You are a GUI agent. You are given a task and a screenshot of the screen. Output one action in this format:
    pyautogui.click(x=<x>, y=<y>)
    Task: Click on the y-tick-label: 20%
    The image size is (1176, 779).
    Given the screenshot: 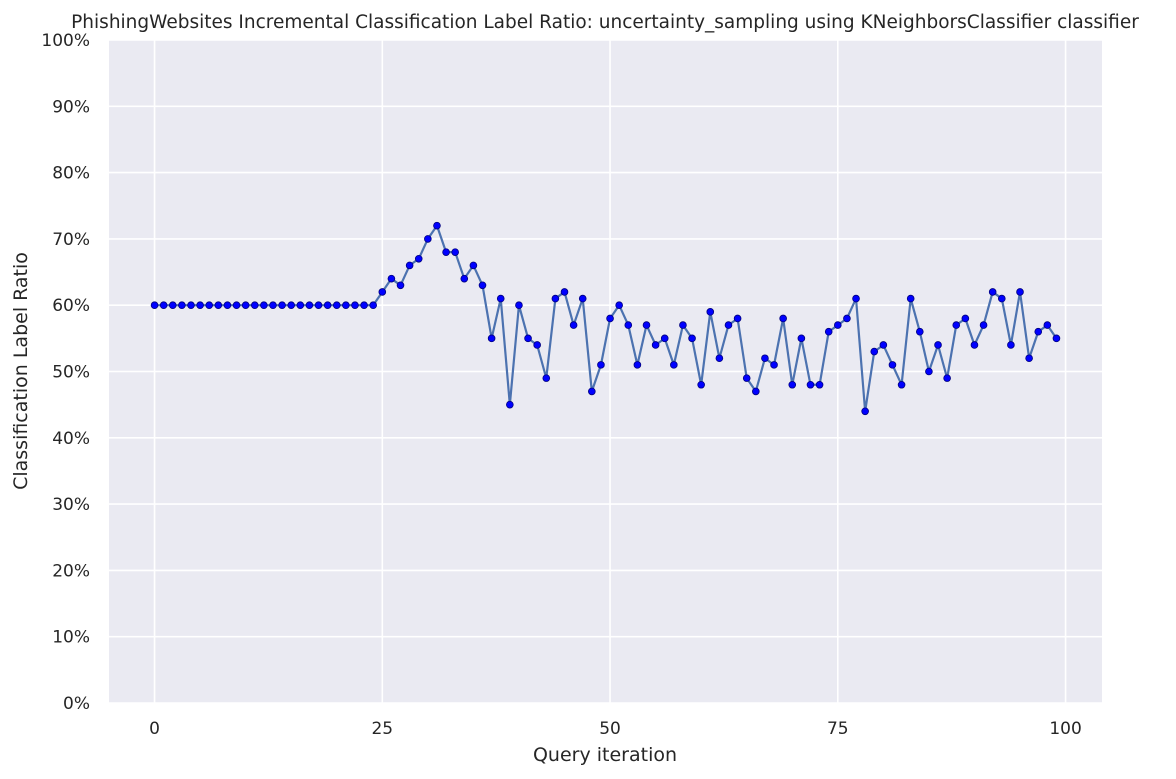 What is the action you would take?
    pyautogui.click(x=71, y=571)
    